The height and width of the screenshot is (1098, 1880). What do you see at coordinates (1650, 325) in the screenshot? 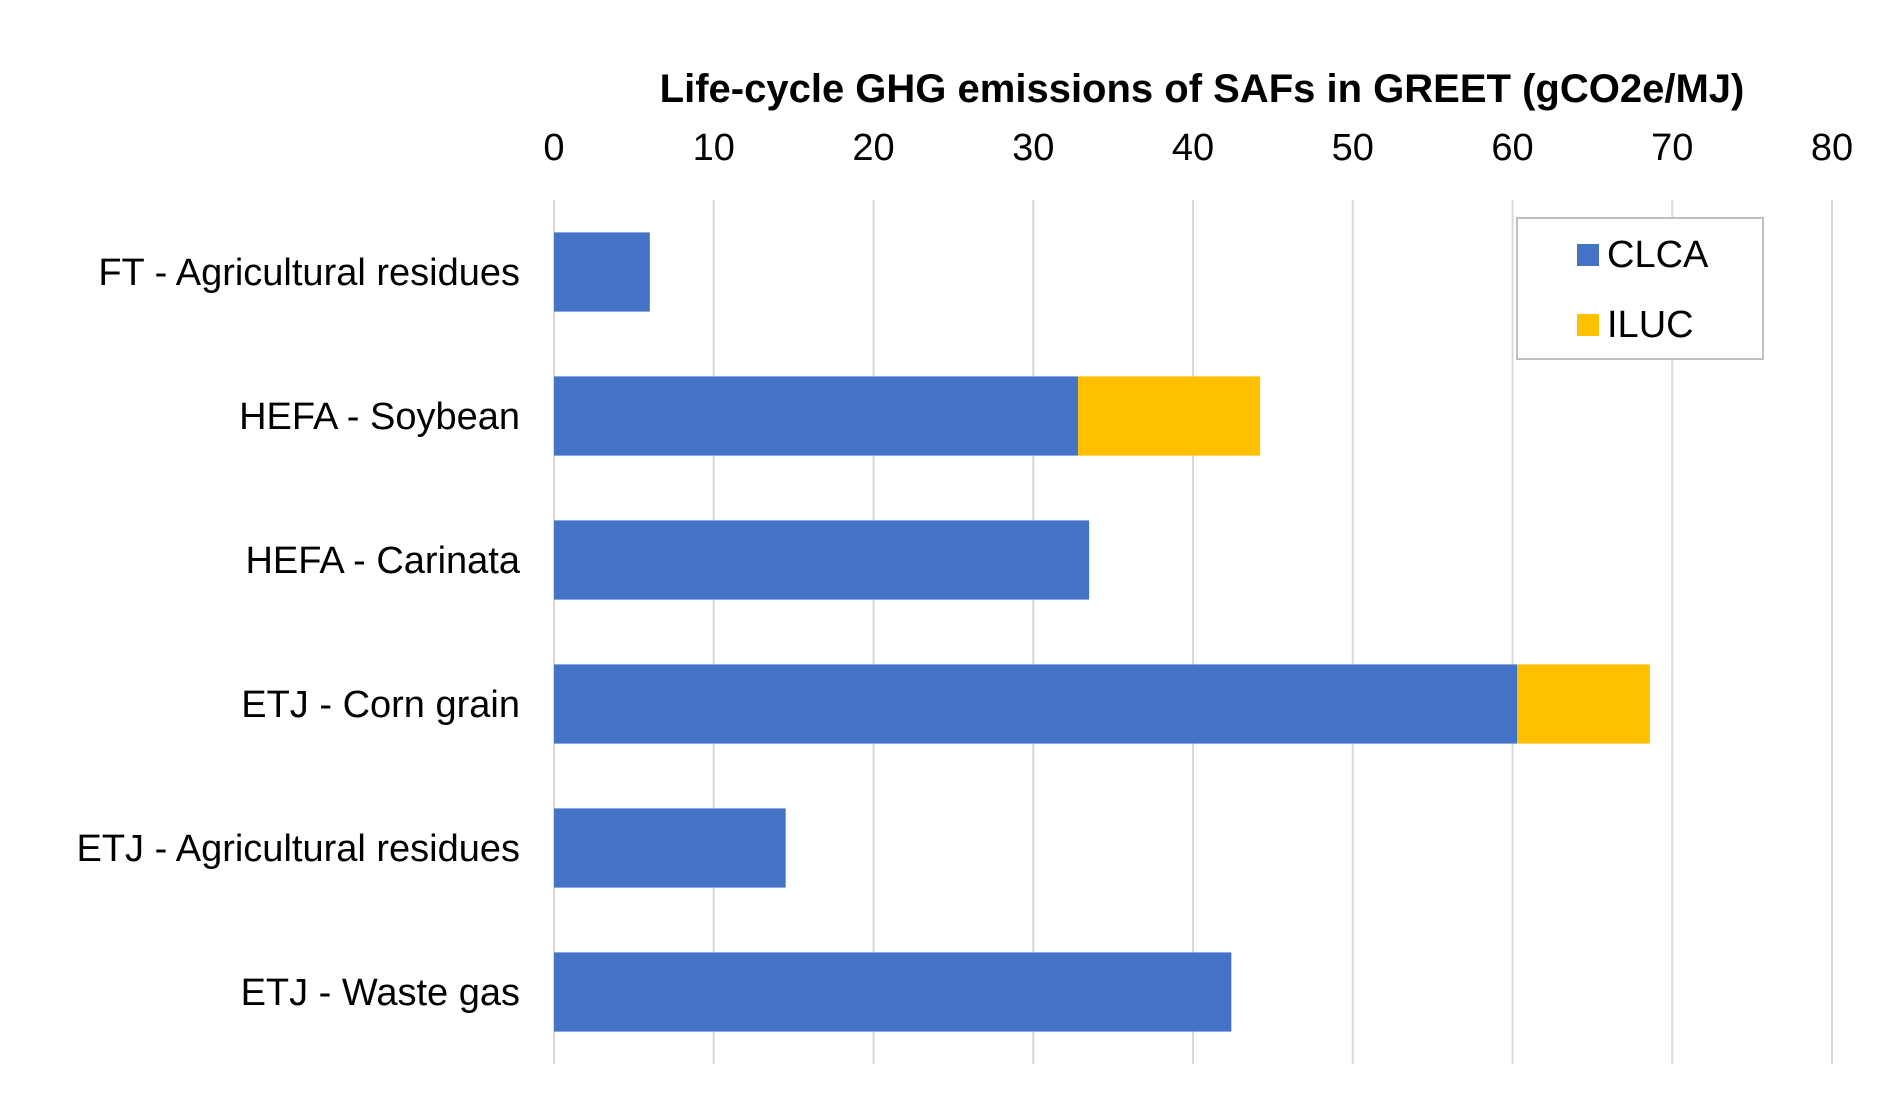
I see `legend-label-iluc: ILUC` at bounding box center [1650, 325].